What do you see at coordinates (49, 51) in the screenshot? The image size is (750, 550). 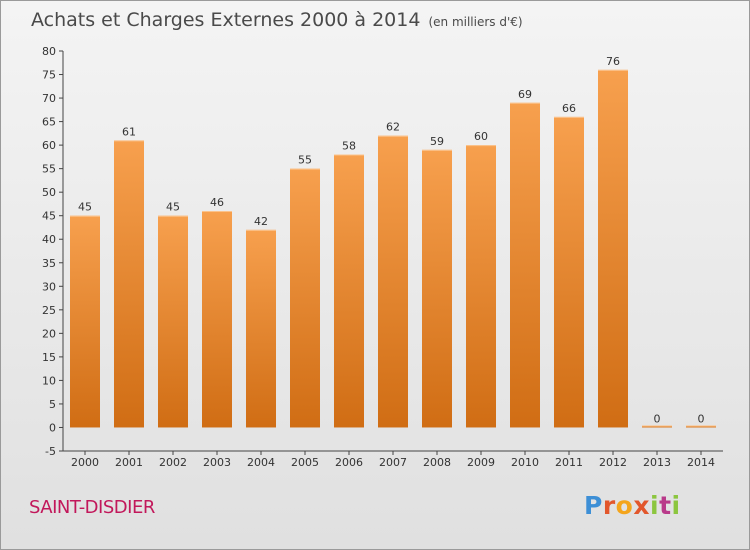 I see `y-tick-label: 80` at bounding box center [49, 51].